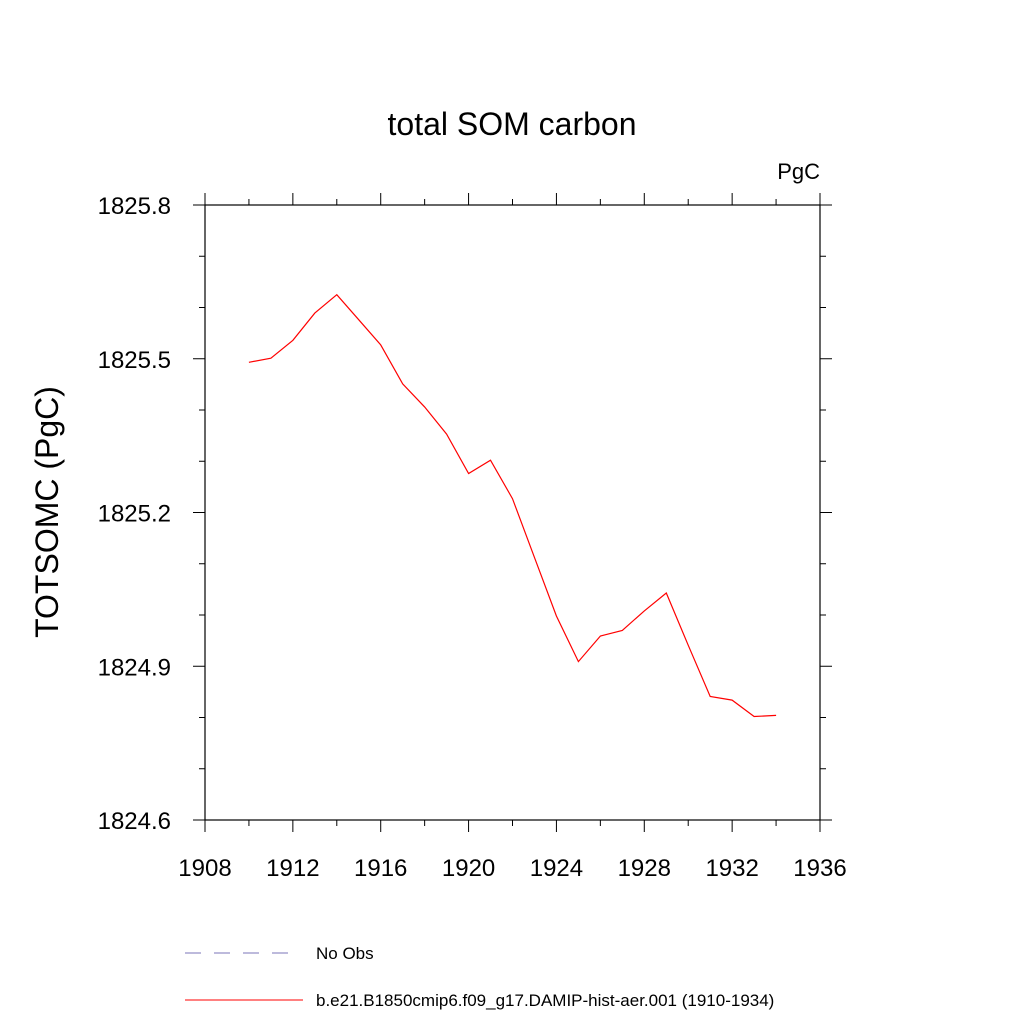 This screenshot has width=1024, height=1024. What do you see at coordinates (731, 868) in the screenshot?
I see `x-tick-label: 1932` at bounding box center [731, 868].